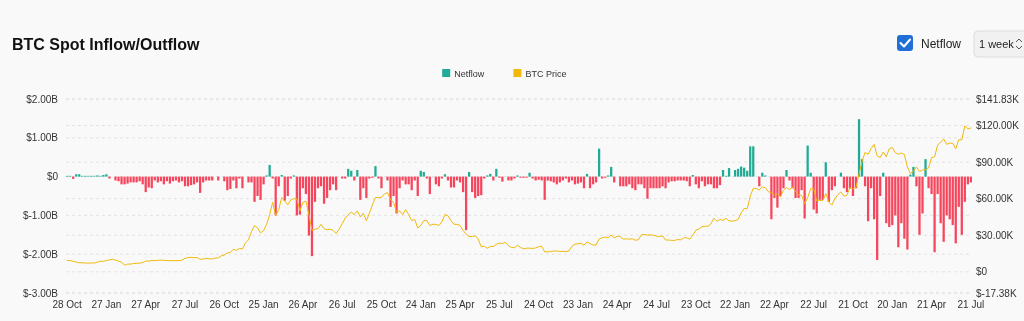  I want to click on x-tick-label: 27 Jan, so click(106, 304).